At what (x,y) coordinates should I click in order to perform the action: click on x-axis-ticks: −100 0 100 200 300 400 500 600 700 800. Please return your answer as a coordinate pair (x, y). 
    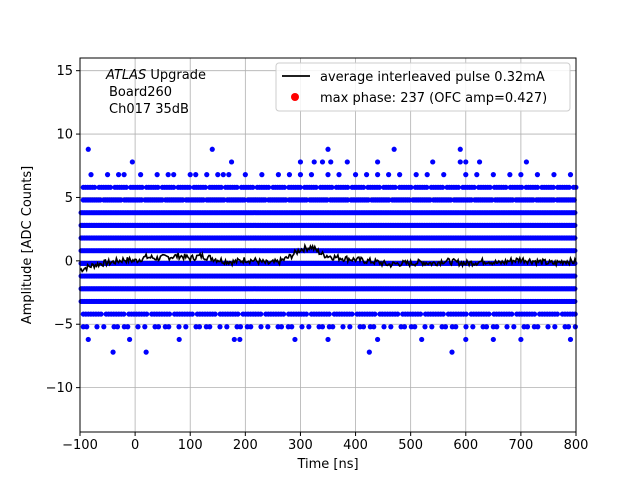
    Looking at the image, I should click on (325, 442).